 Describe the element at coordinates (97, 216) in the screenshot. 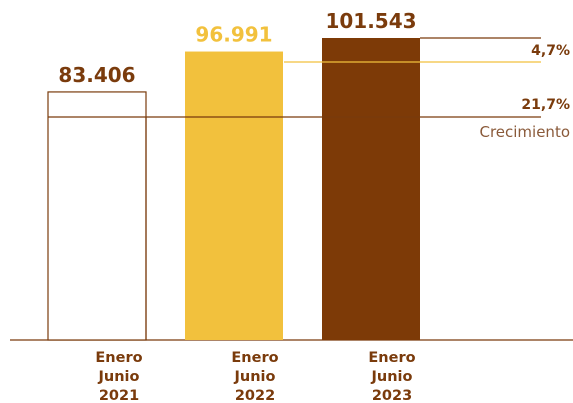

I see `bar-2021` at that location.